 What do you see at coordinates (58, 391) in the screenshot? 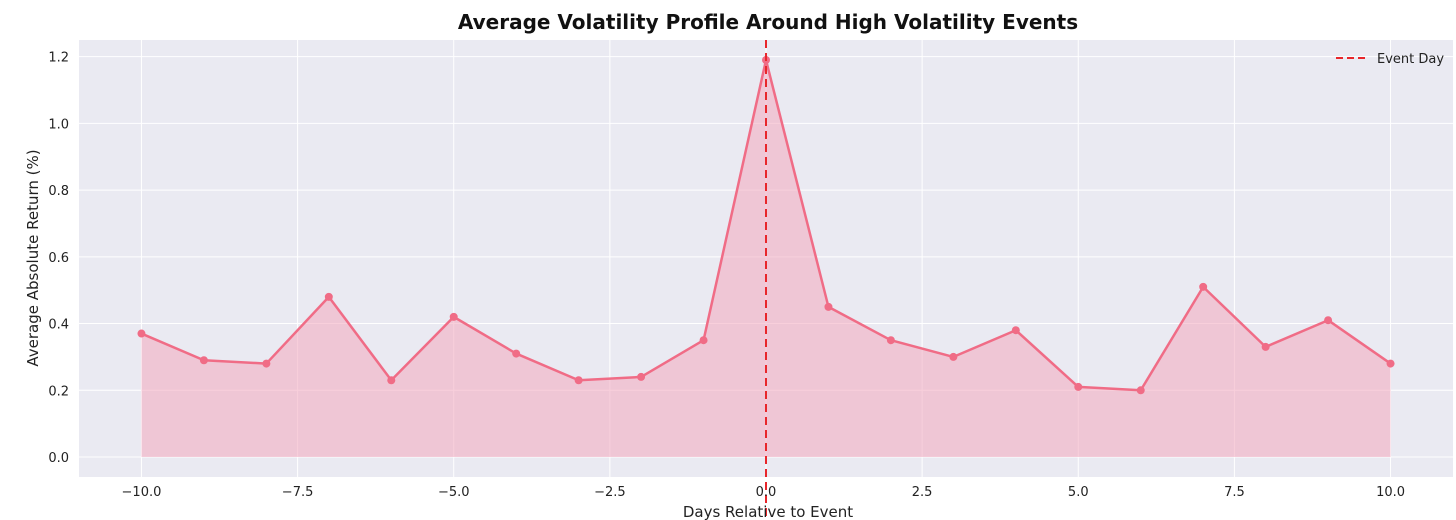
I see `y-tick-label: 0.2` at bounding box center [58, 391].